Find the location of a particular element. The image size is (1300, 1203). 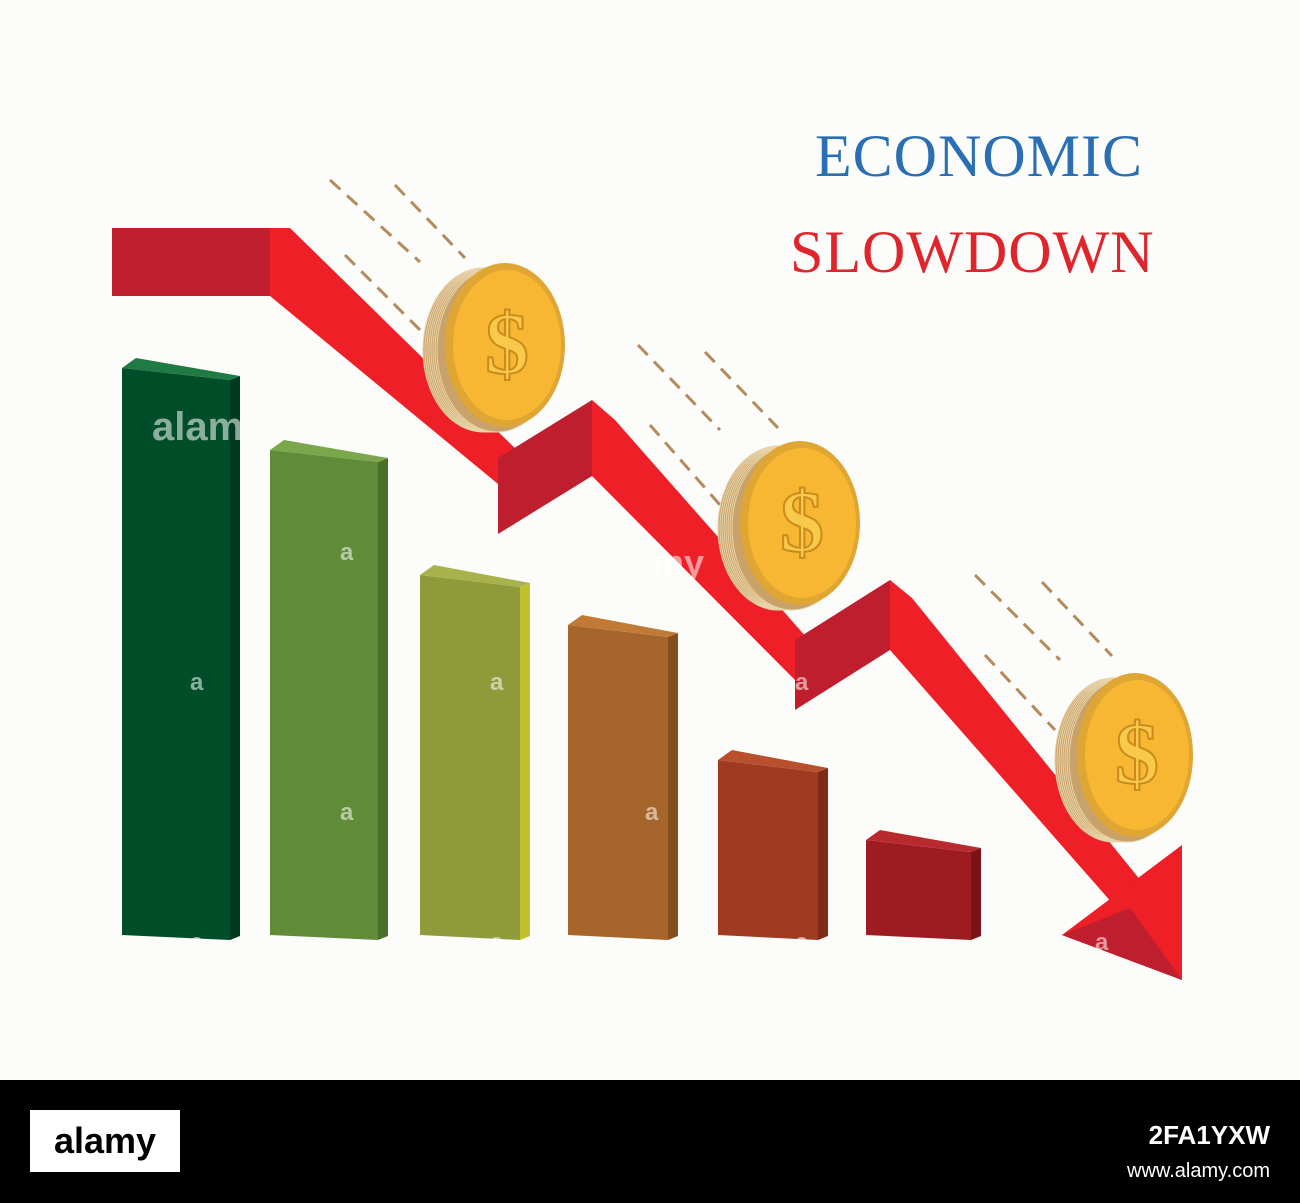

title-economic: ECONOMIC is located at coordinates (979, 156).